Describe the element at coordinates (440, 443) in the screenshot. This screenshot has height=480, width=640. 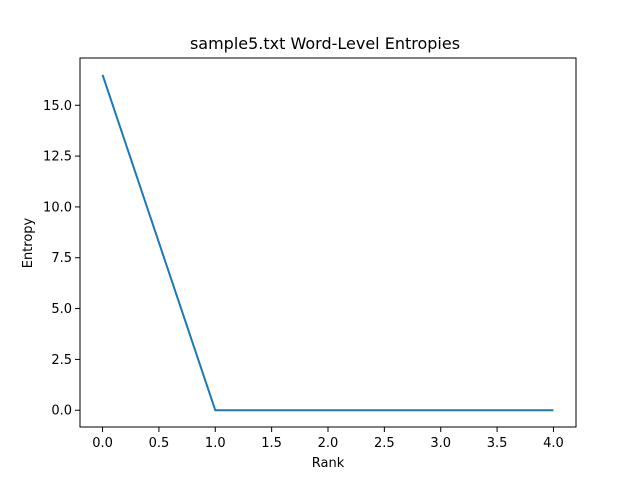
I see `x-tick-label: 3.0` at that location.